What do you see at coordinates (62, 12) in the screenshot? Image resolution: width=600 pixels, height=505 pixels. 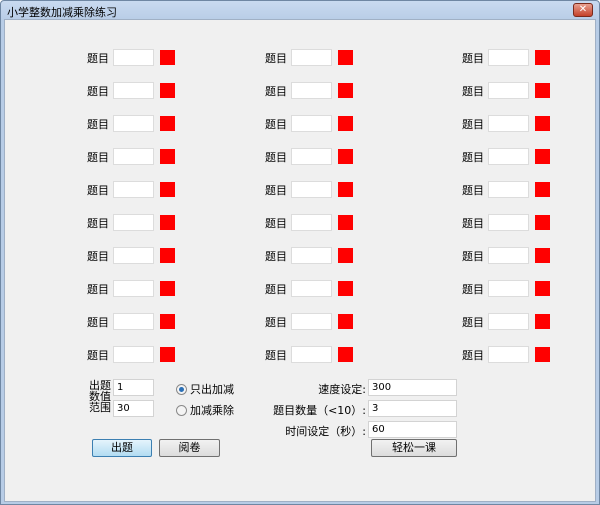 I see `window-title: 小学整数加减乘除练习` at bounding box center [62, 12].